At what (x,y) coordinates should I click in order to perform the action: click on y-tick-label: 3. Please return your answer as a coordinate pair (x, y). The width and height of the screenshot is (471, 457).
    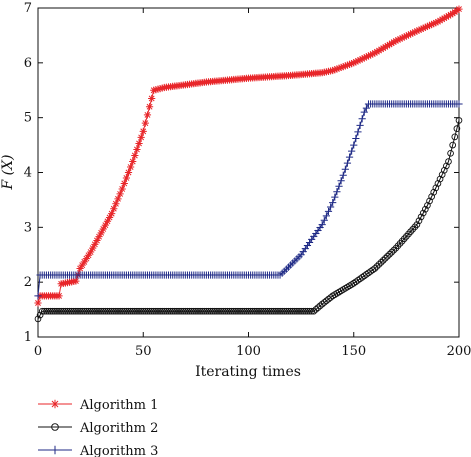
    Looking at the image, I should click on (28, 227).